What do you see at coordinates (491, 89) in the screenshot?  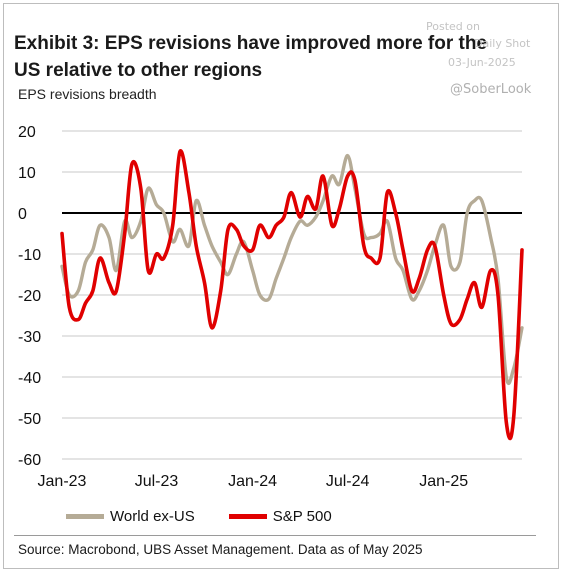 I see `watermark-handle: @SoberLook` at bounding box center [491, 89].